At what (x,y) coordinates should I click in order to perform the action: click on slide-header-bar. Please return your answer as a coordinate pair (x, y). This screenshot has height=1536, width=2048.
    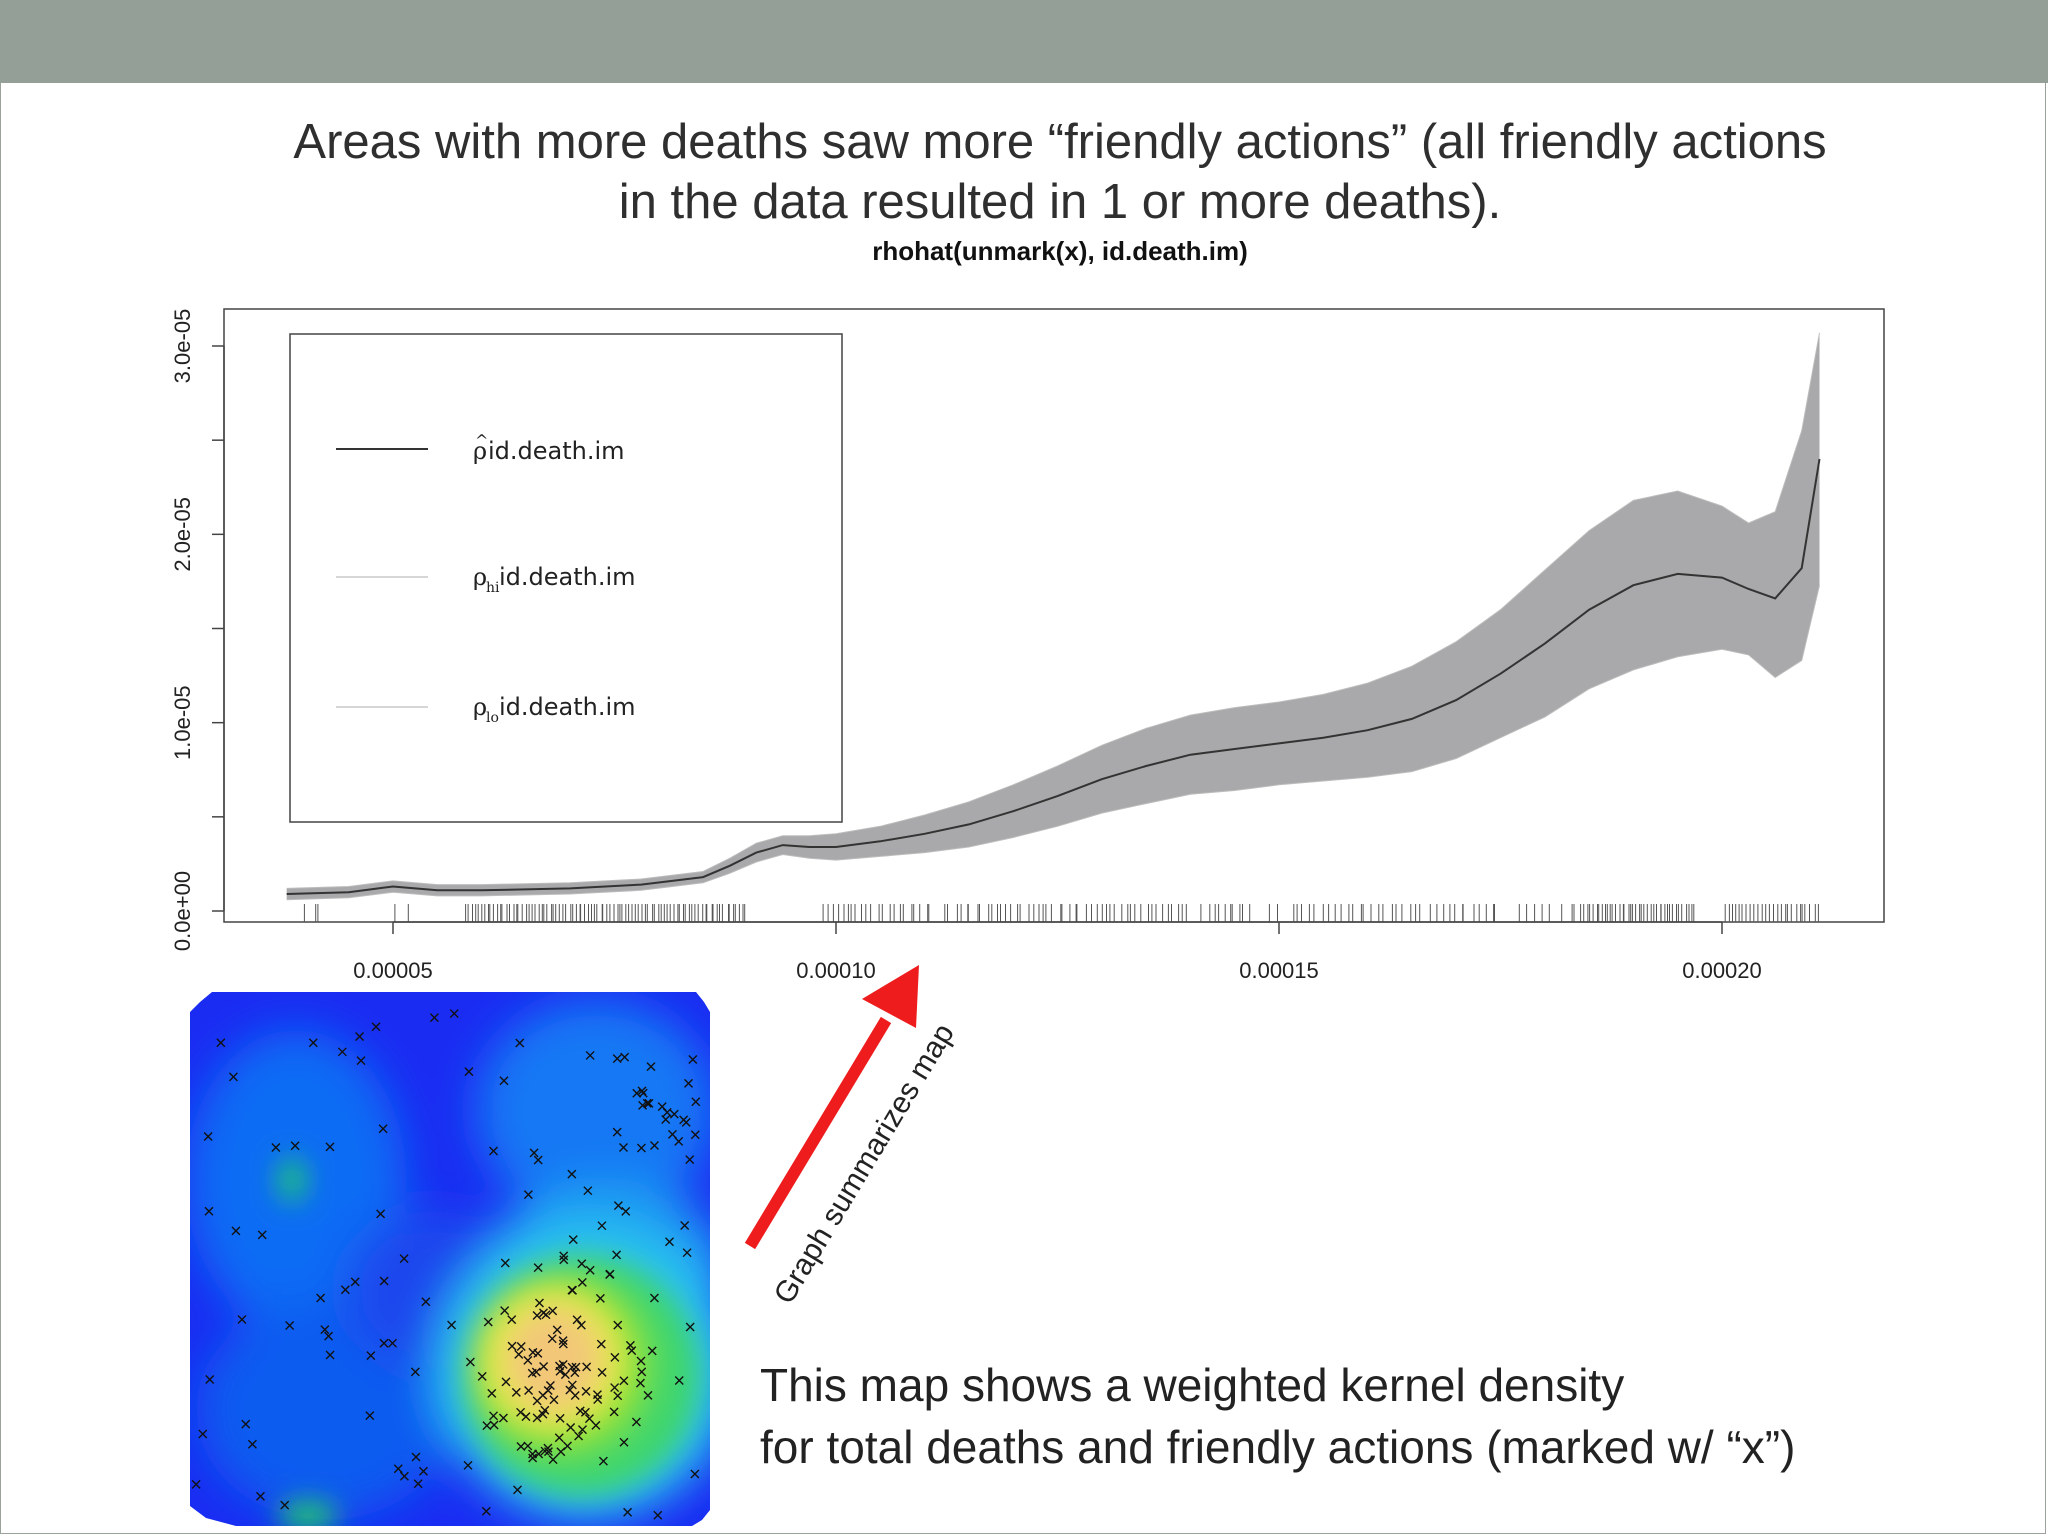
    Looking at the image, I should click on (1024, 41).